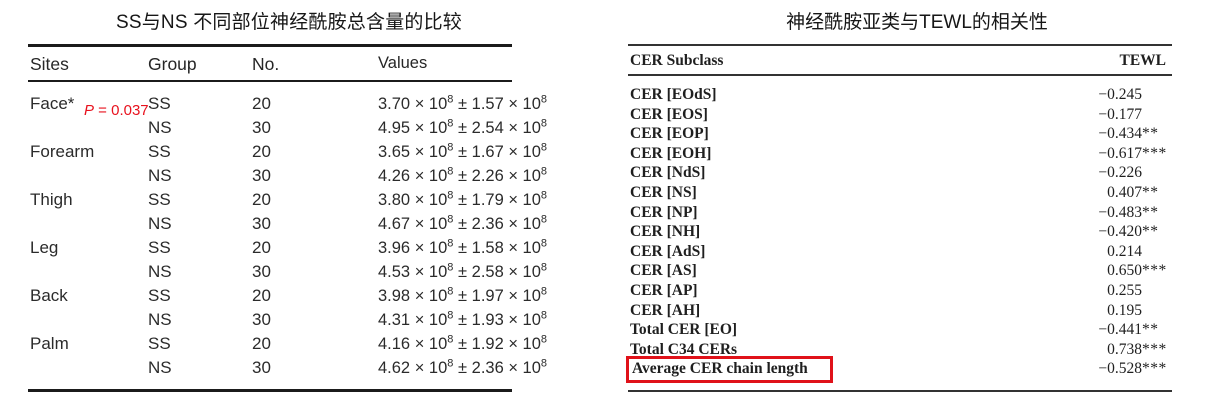 The image size is (1206, 409). What do you see at coordinates (287, 104) in the screenshot?
I see `left-table-row: Face* SS 20 3.70 × 108 ± 1.57 × 108` at bounding box center [287, 104].